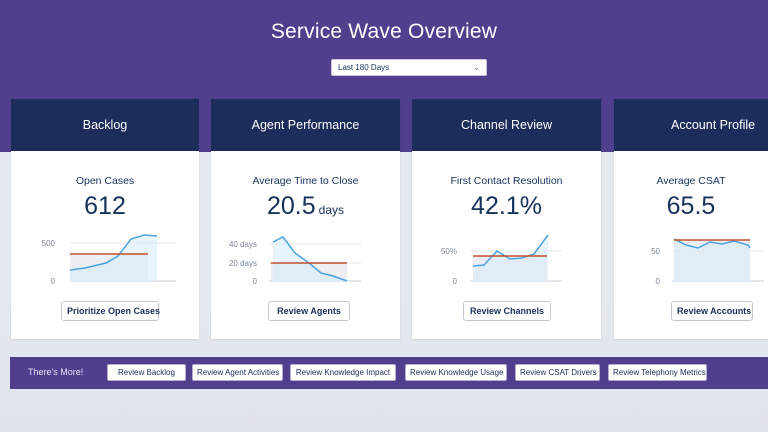 The image size is (768, 432). What do you see at coordinates (309, 311) in the screenshot?
I see `review-agents-button: Review Agents` at bounding box center [309, 311].